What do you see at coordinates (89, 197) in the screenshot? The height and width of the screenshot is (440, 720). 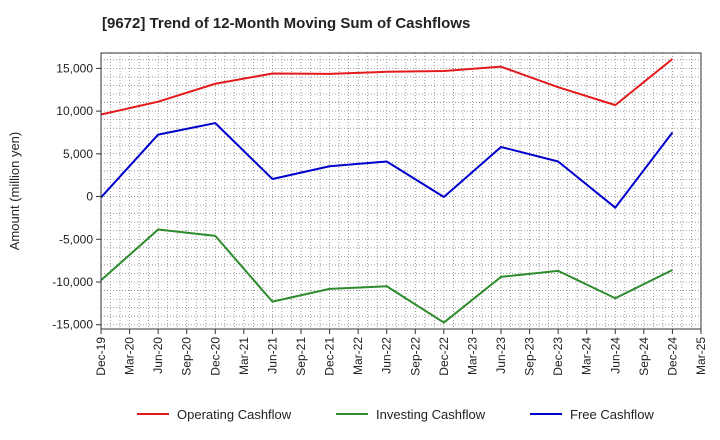 I see `y-tick-label: 0` at bounding box center [89, 197].